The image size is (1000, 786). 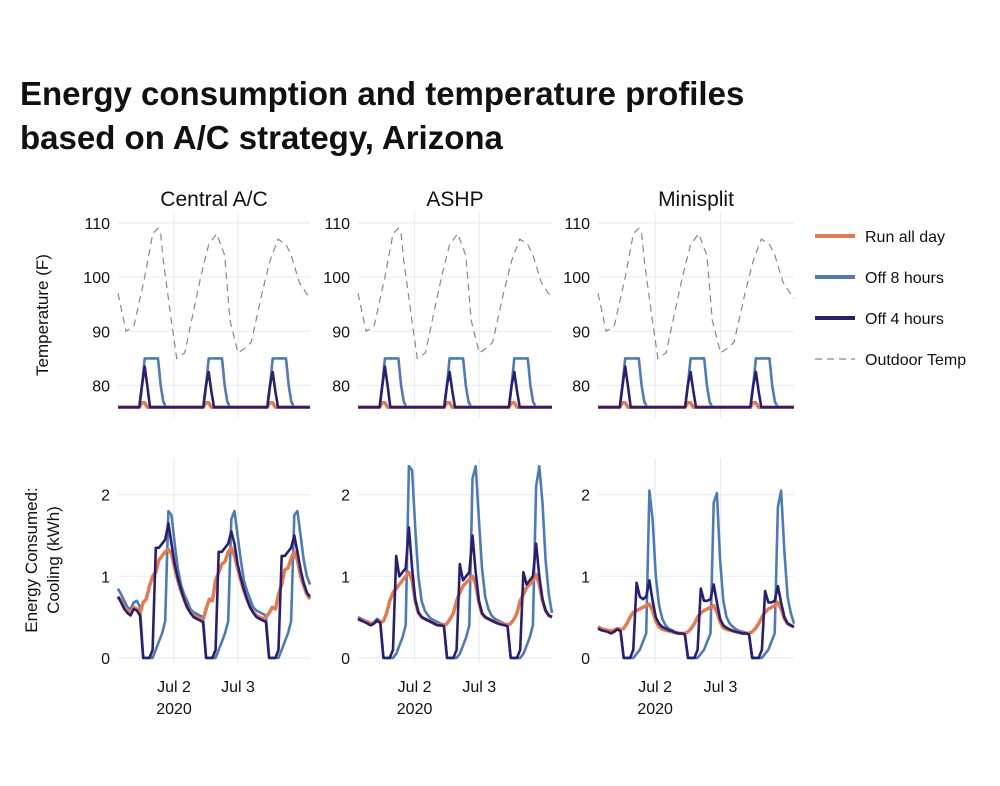 What do you see at coordinates (455, 599) in the screenshot?
I see `line-energy-run-all-day-ashp` at bounding box center [455, 599].